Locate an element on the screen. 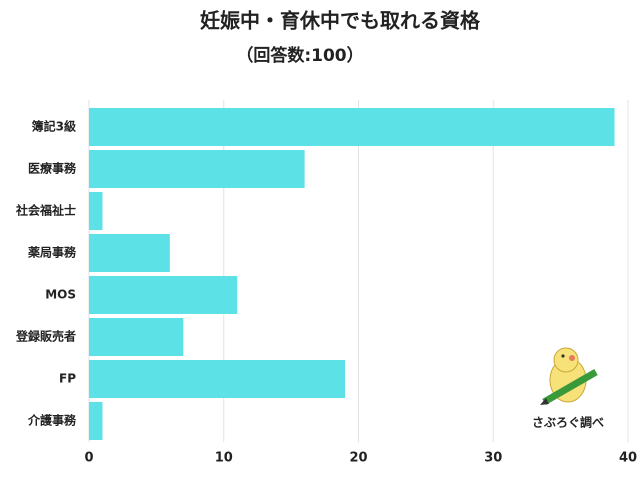 This screenshot has width=640, height=480. x-tick-label: 20 is located at coordinates (358, 458).